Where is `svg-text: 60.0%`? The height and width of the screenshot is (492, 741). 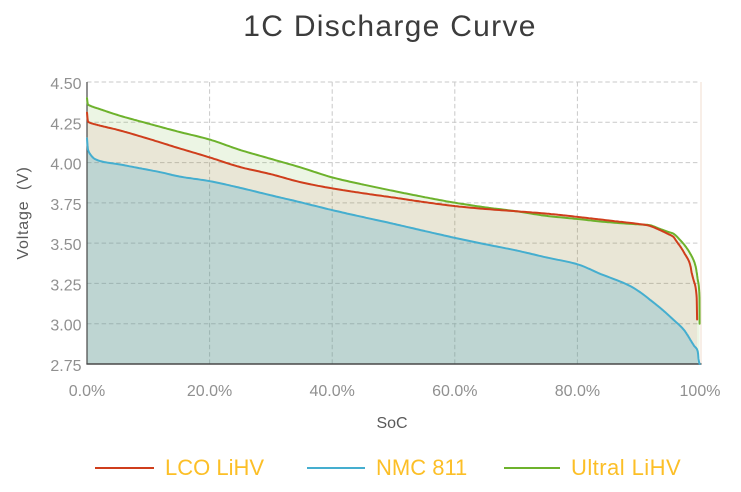
svg-text: 60.0% is located at coordinates (454, 391).